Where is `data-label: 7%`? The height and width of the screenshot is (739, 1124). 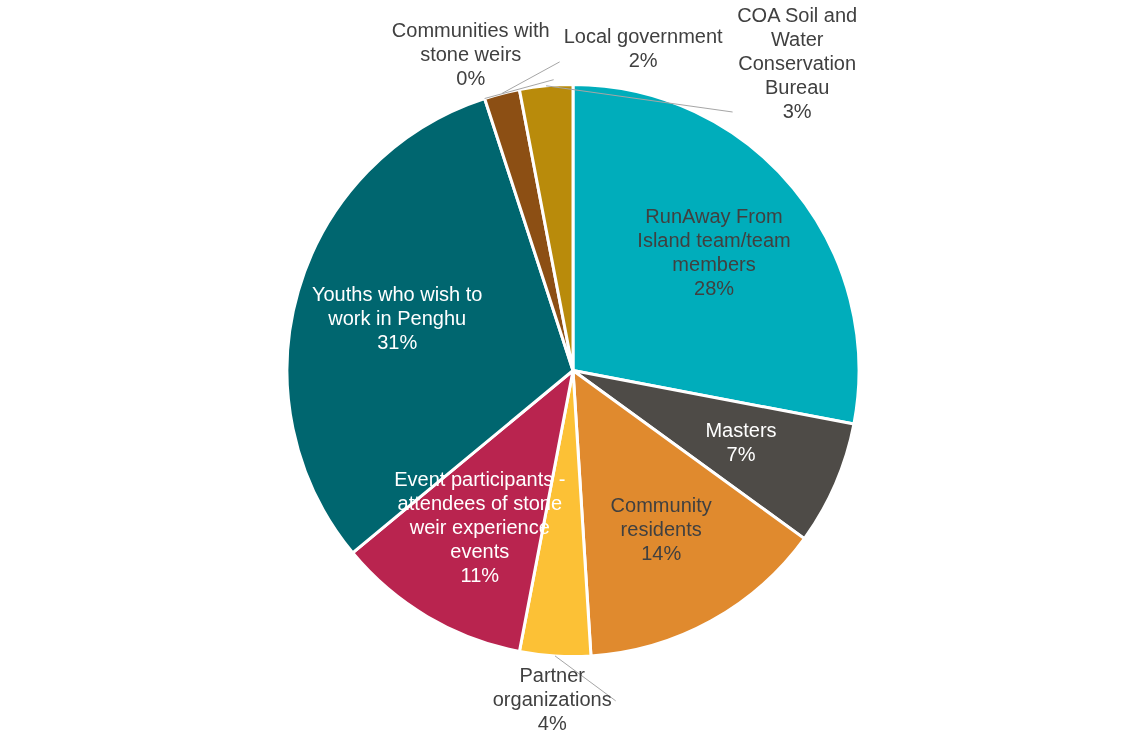
data-label: 7% is located at coordinates (741, 453).